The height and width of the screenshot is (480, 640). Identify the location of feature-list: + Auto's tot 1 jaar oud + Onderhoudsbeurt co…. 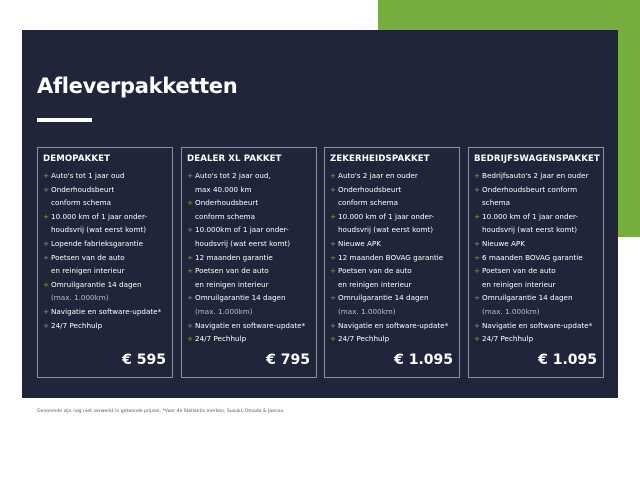
(107, 250).